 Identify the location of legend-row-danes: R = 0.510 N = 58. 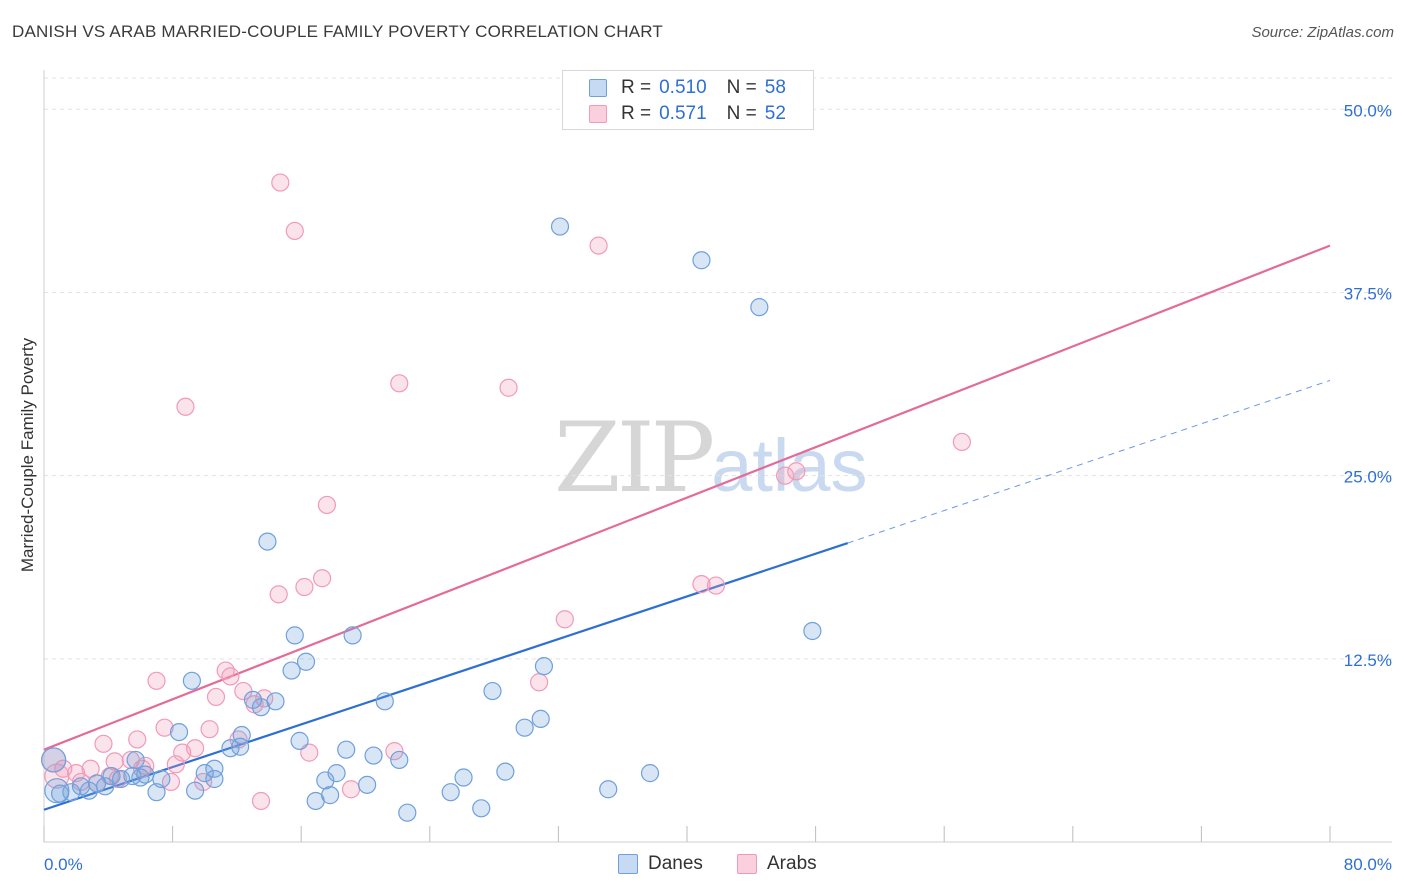
(687, 88).